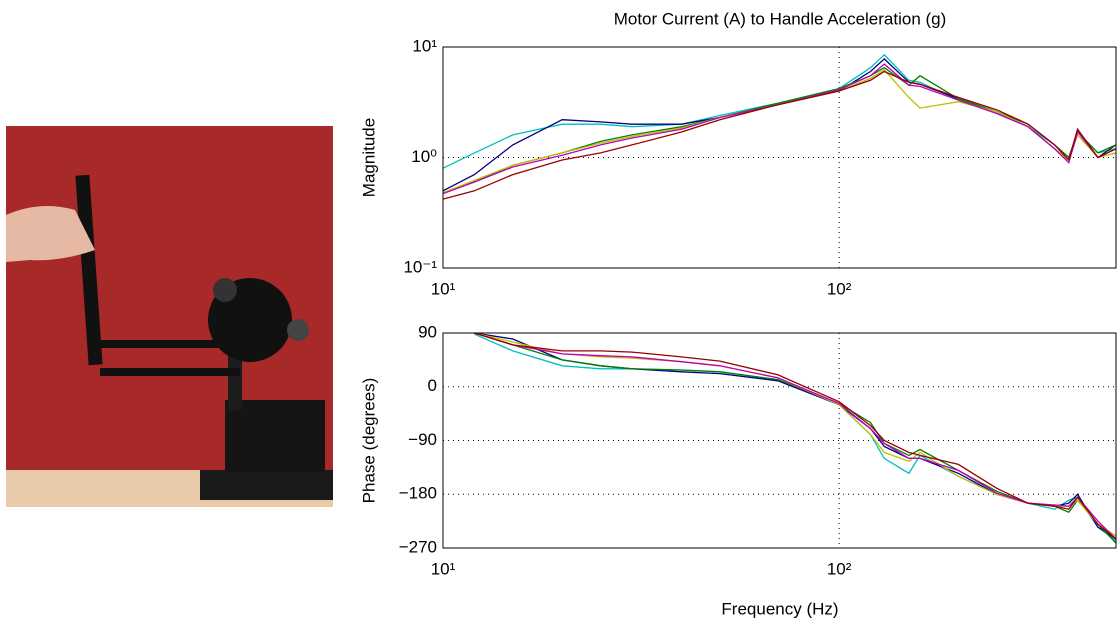 The image size is (1117, 626). I want to click on y-tick-label: −270, so click(418, 546).